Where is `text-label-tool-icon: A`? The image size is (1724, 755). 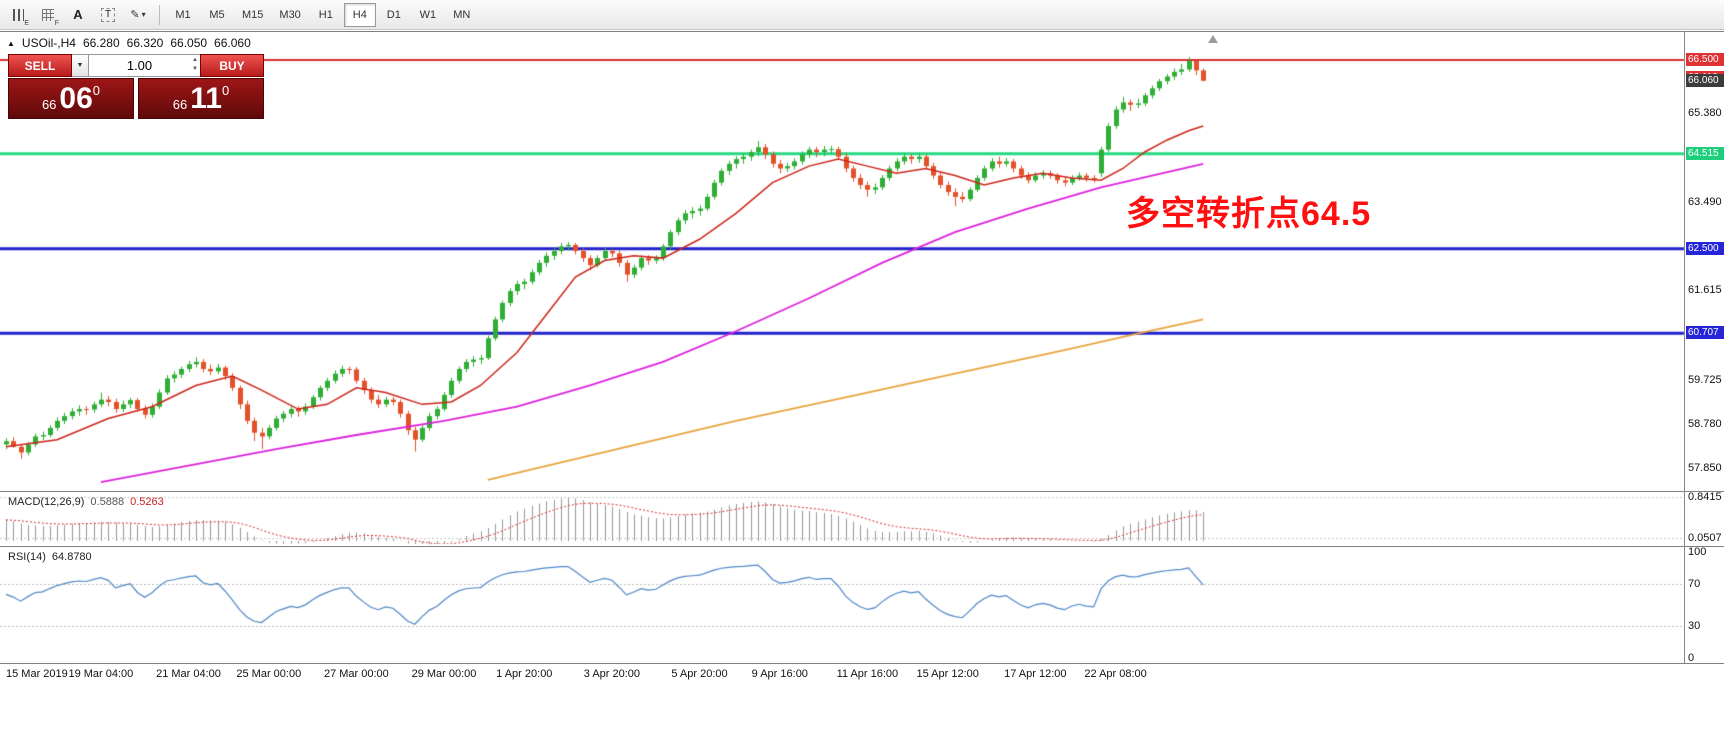
text-label-tool-icon: A is located at coordinates (78, 14).